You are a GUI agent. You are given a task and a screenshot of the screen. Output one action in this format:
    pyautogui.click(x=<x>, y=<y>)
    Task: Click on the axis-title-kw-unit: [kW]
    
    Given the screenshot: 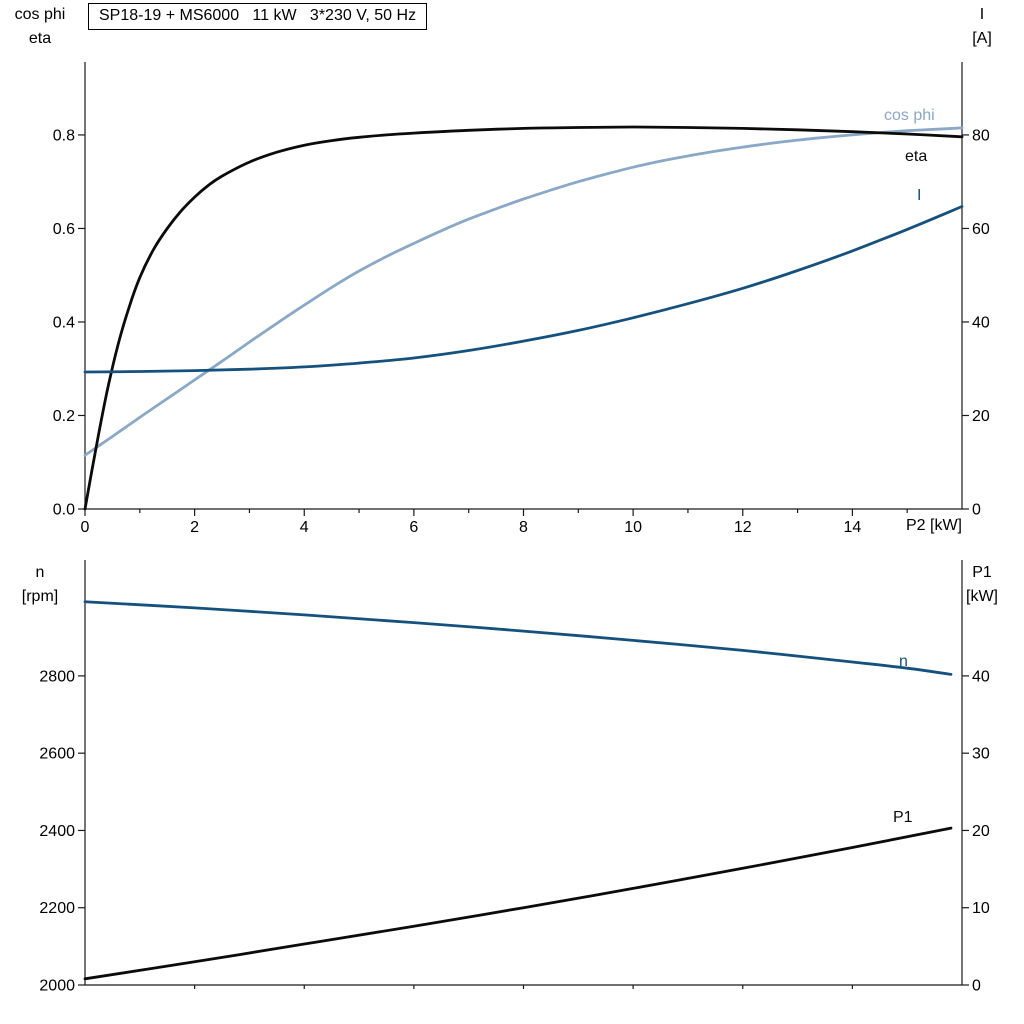 What is the action you would take?
    pyautogui.click(x=982, y=596)
    